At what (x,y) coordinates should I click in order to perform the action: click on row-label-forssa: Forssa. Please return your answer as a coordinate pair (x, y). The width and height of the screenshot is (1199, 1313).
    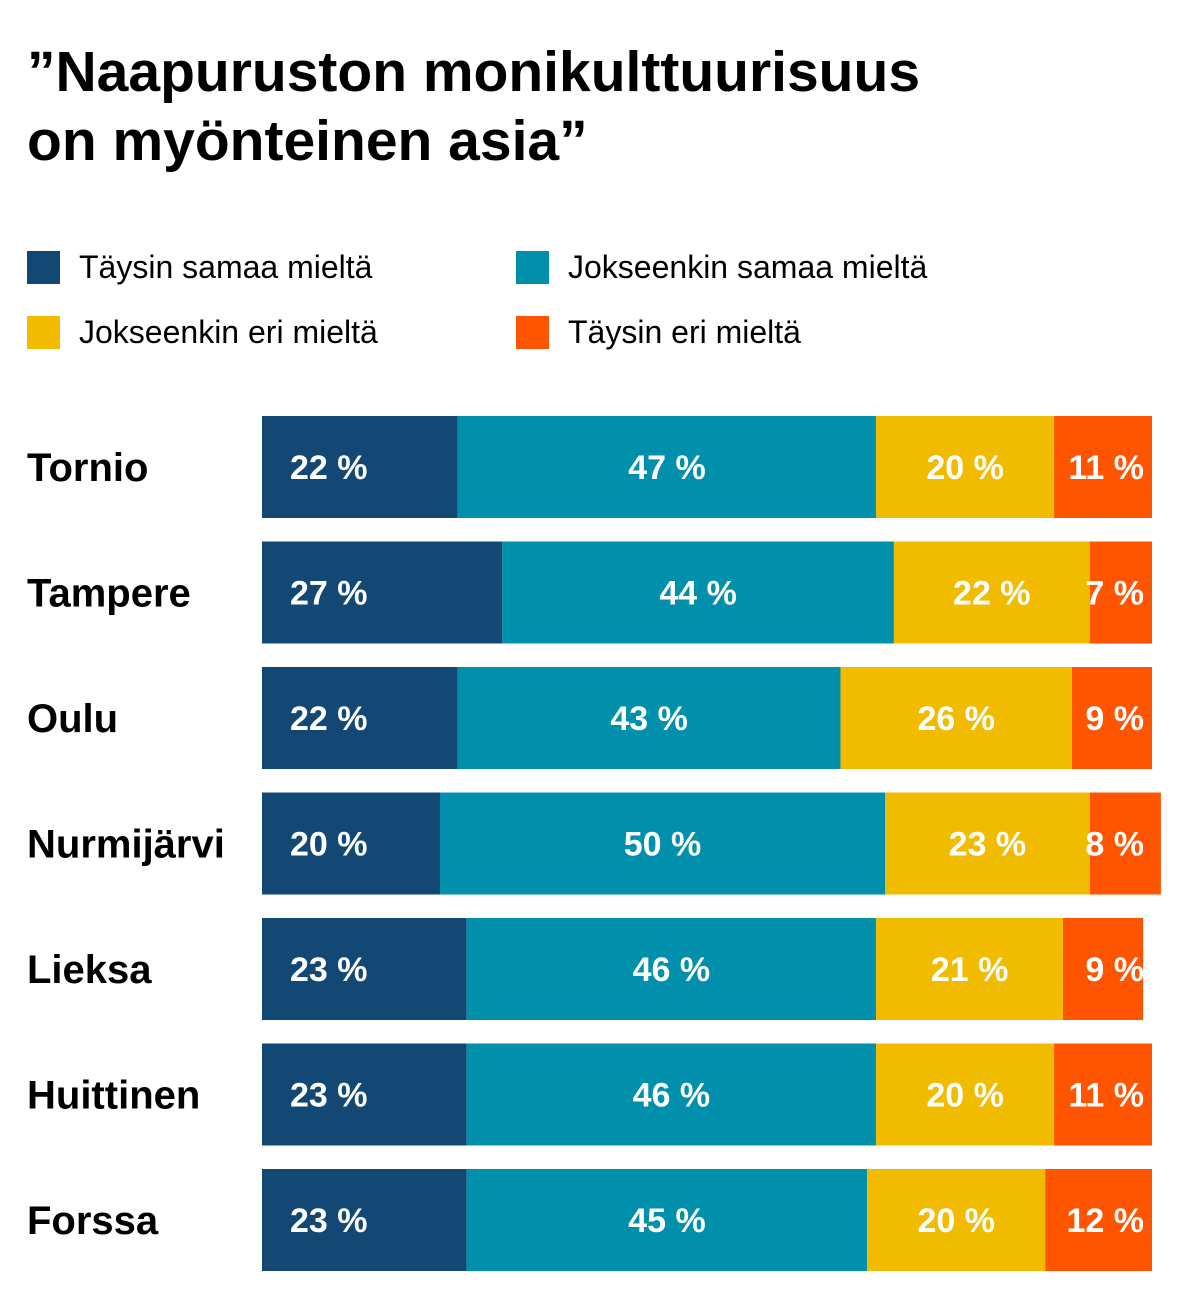
    Looking at the image, I should click on (93, 1221).